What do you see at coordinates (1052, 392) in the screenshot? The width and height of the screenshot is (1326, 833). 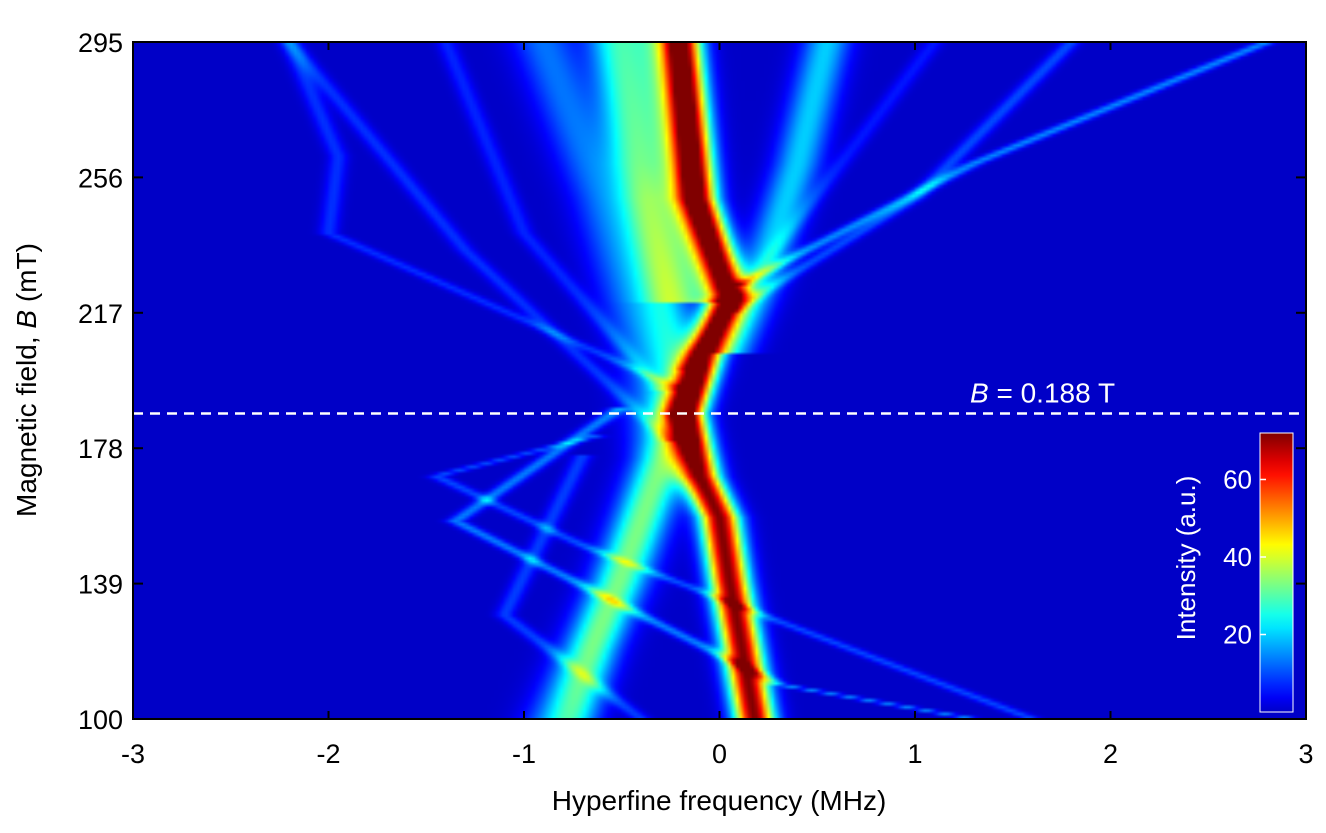 I see `annotation-value: = 0.188 T` at bounding box center [1052, 392].